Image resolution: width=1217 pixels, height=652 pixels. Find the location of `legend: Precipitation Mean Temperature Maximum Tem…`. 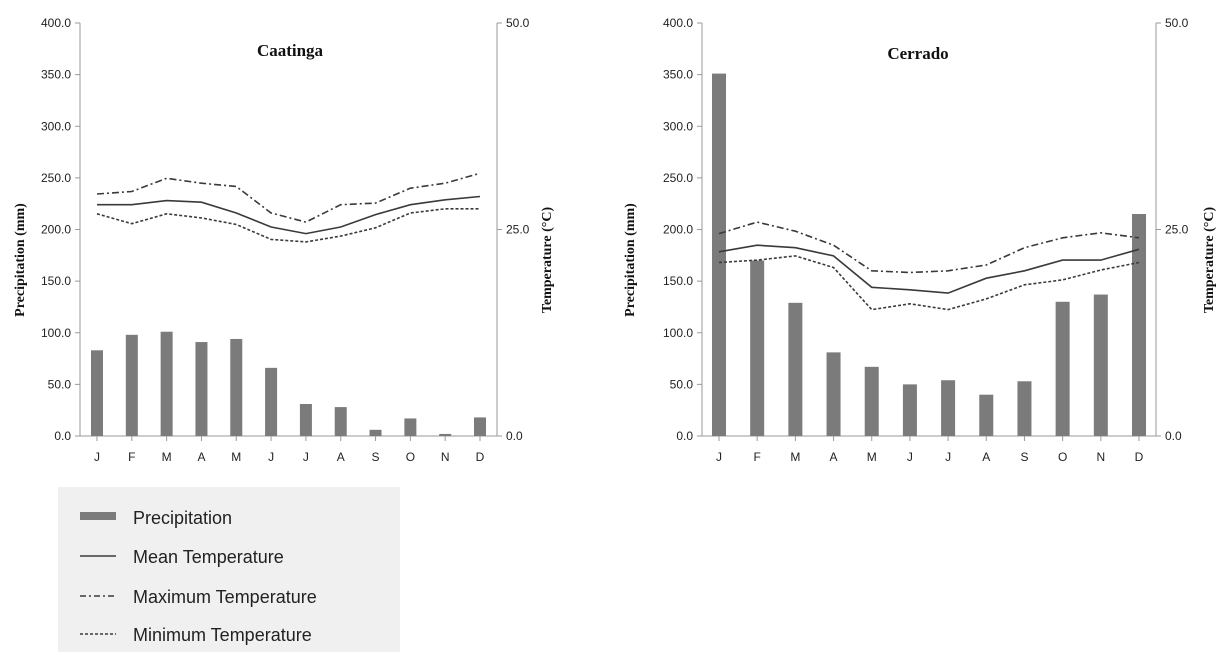

legend: Precipitation Mean Temperature Maximum Tem… is located at coordinates (229, 569).